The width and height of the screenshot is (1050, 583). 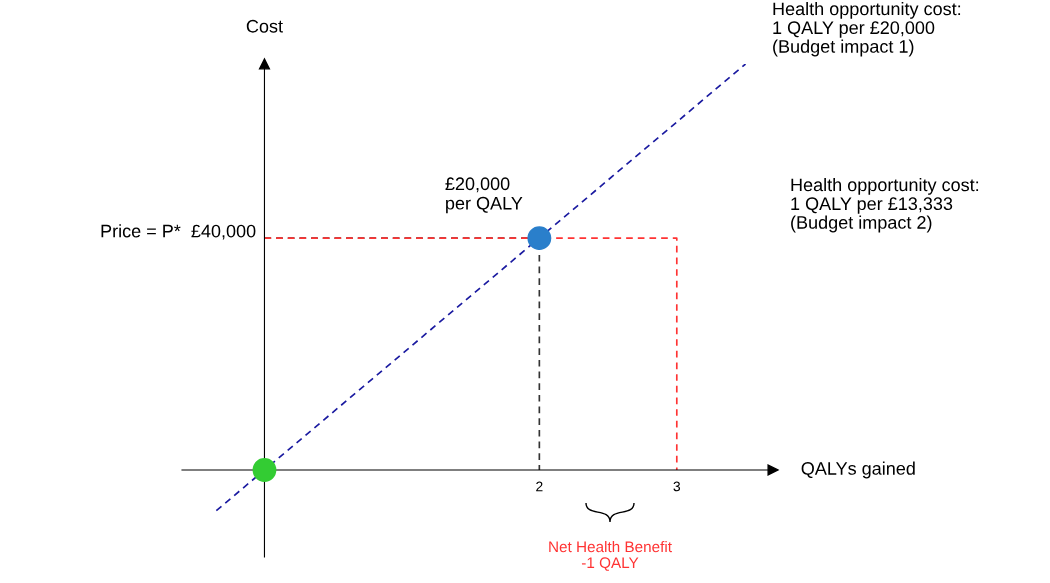 I want to click on text: Net Health Benefit -1 QALY, so click(x=610, y=556).